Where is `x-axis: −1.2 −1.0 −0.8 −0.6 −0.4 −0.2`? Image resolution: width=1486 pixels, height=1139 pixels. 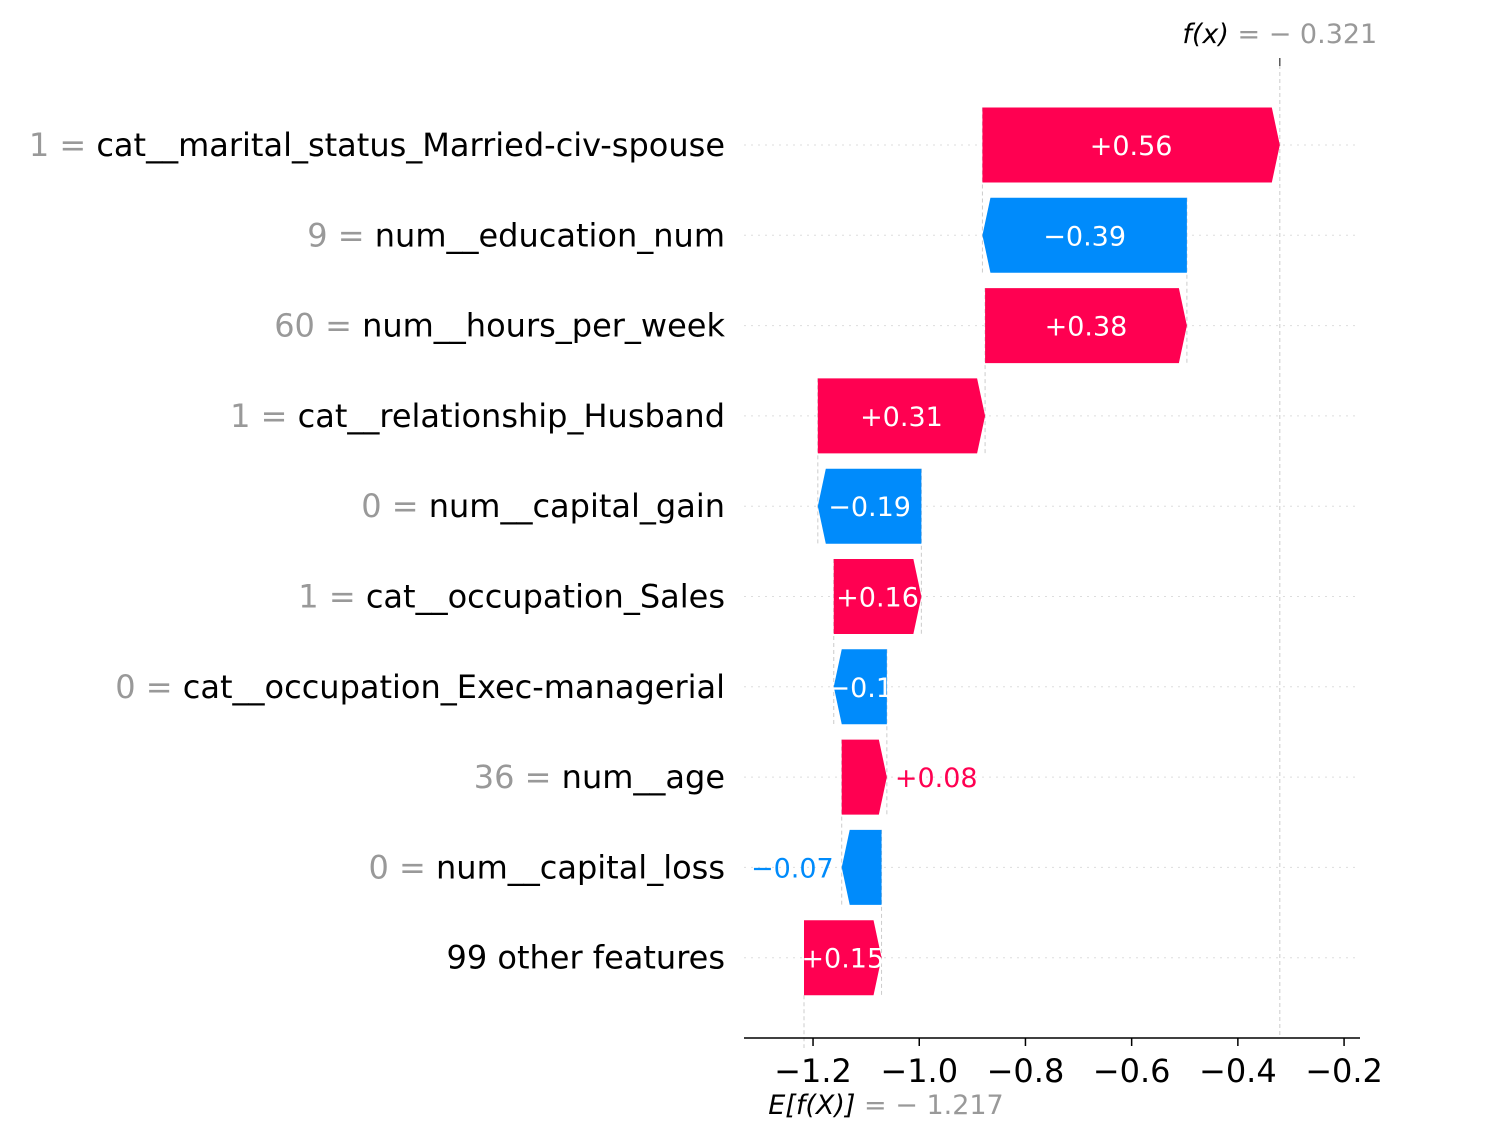
x-axis: −1.2 −1.0 −0.8 −0.6 −0.4 −0.2 is located at coordinates (1063, 1063).